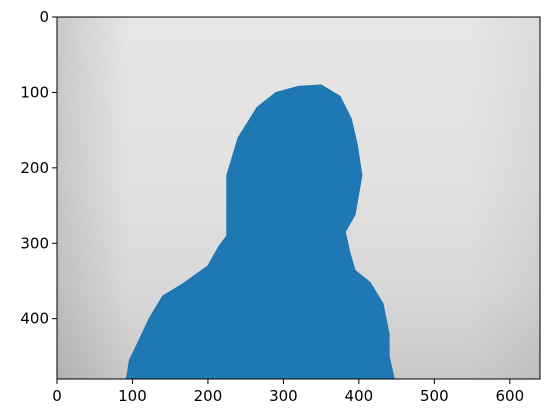 The width and height of the screenshot is (554, 418). Describe the element at coordinates (208, 396) in the screenshot. I see `x-tick-label: 200` at that location.